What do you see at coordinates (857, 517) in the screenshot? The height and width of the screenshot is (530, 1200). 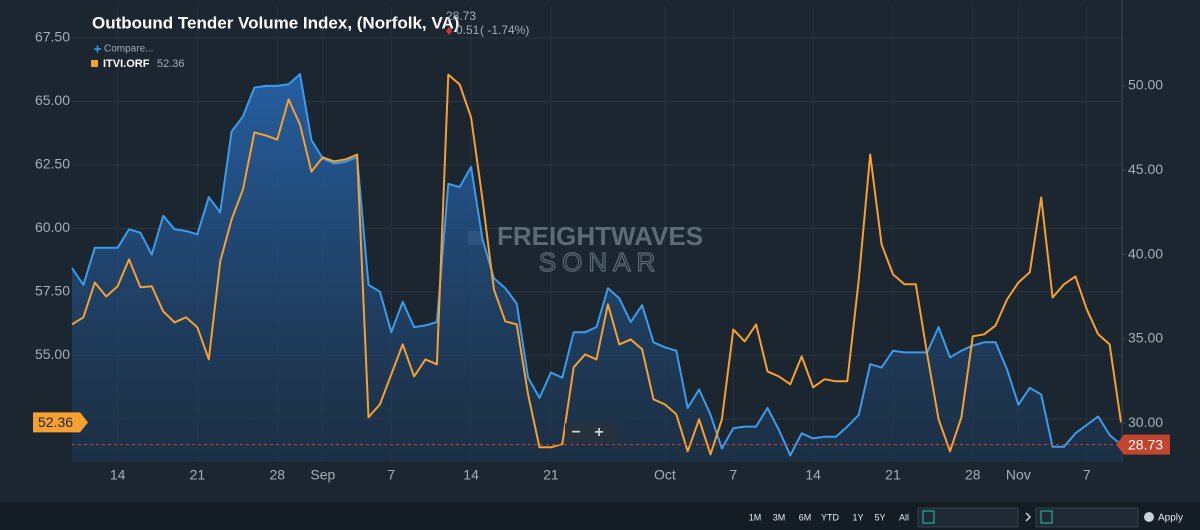 I see `range-button: 1Y` at bounding box center [857, 517].